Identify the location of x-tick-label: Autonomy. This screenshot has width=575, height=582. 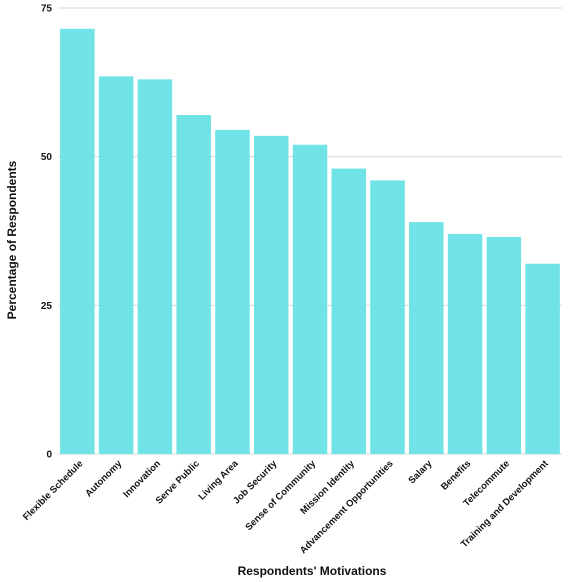
(103, 478).